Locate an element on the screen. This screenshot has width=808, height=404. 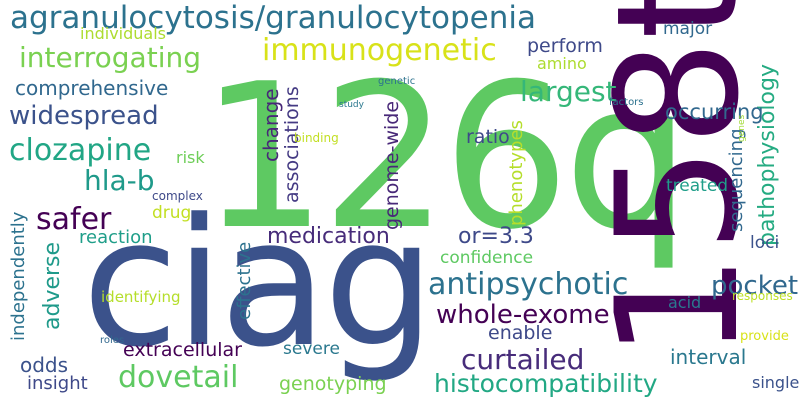
word-ratio: ratio is located at coordinates (488, 137).